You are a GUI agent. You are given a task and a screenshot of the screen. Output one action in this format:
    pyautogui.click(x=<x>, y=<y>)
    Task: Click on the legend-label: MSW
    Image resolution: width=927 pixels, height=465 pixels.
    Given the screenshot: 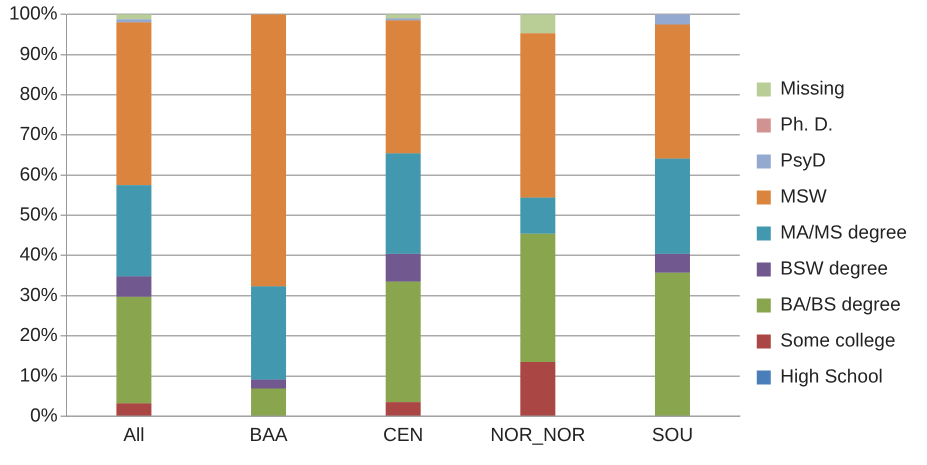 What is the action you would take?
    pyautogui.click(x=803, y=197)
    